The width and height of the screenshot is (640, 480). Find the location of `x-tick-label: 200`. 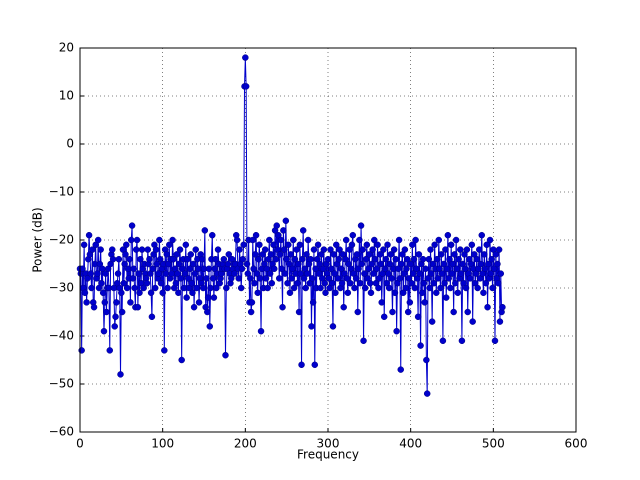

x-tick-label: 200 is located at coordinates (245, 444).